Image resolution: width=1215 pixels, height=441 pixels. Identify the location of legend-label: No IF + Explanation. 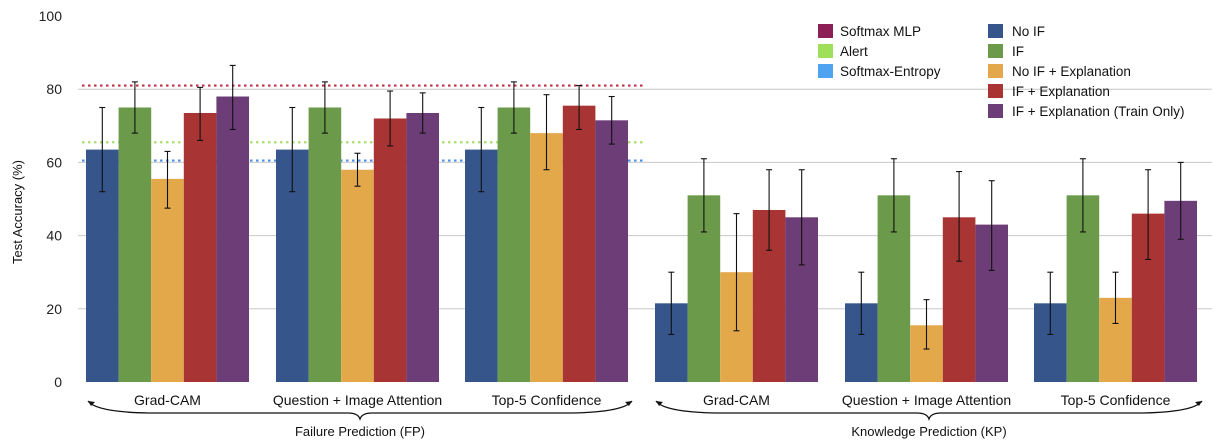
(1071, 71).